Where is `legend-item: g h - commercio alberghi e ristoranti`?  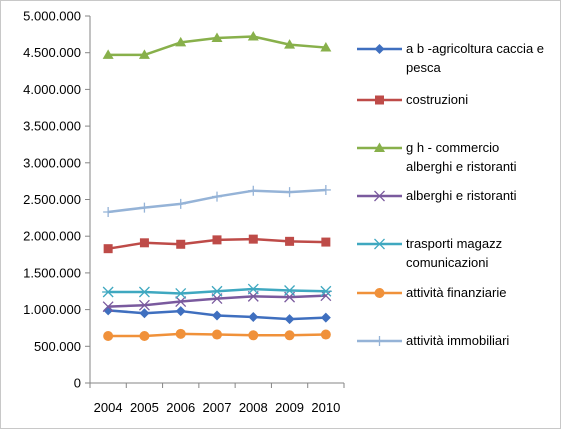
legend-item: g h - commercio alberghi e ristoranti is located at coordinates (437, 157).